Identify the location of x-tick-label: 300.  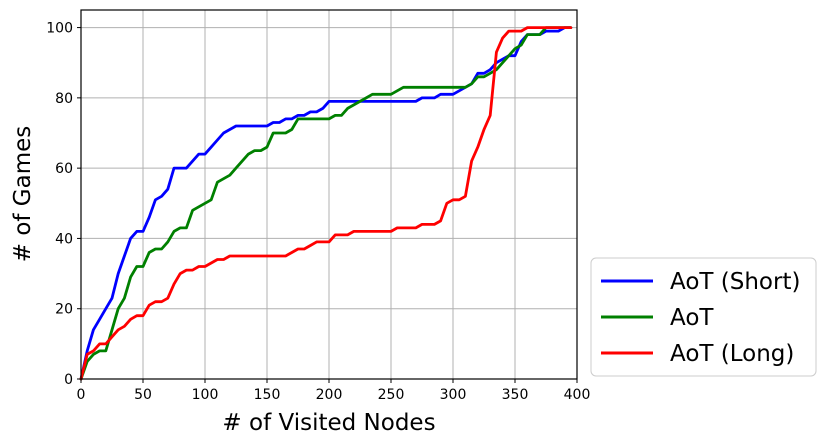
(453, 395).